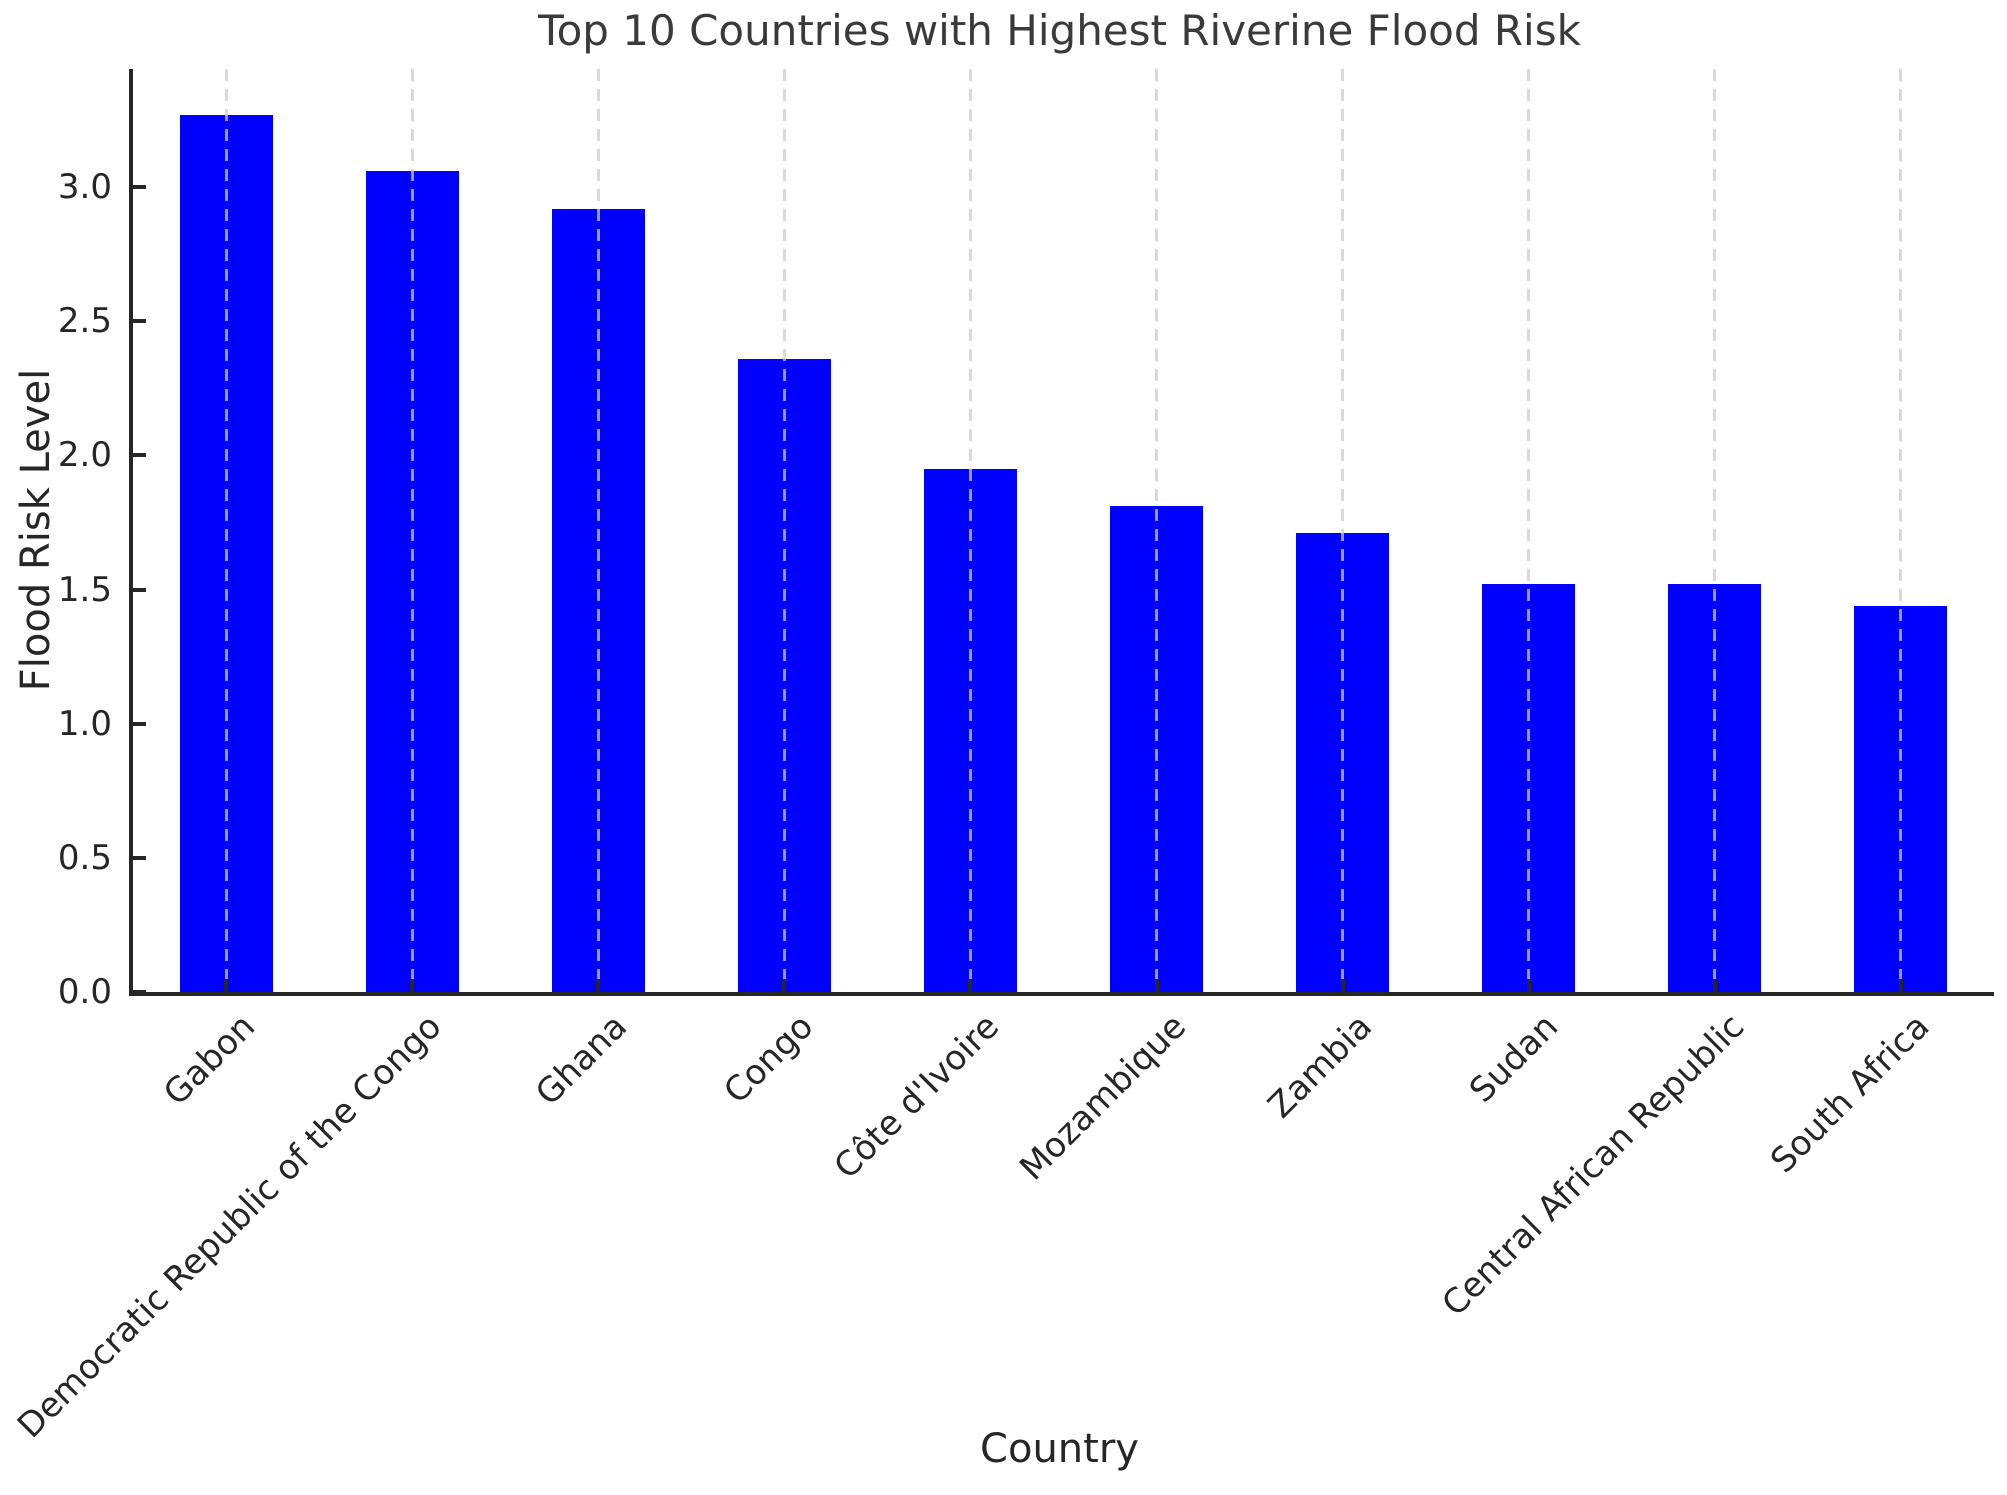 Image resolution: width=2007 pixels, height=1495 pixels. I want to click on x-tick-label-sudan: Sudan, so click(1513, 1058).